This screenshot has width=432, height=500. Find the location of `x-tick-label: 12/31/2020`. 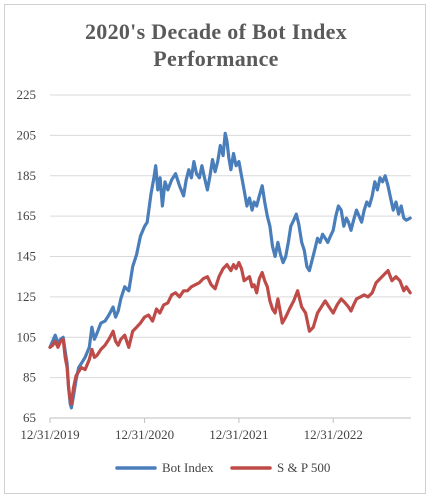

x-tick-label: 12/31/2020 is located at coordinates (144, 434).